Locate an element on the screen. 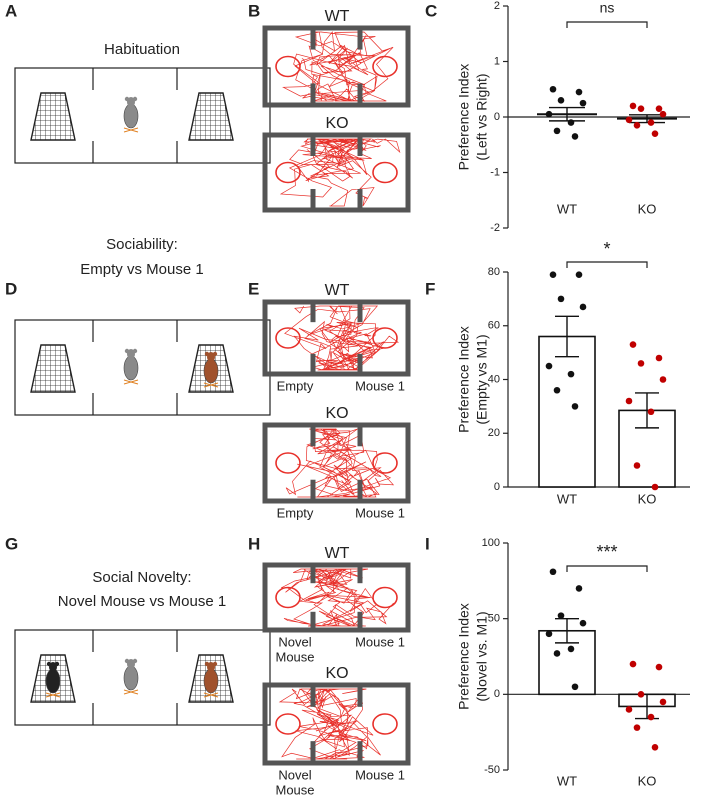 This screenshot has width=720, height=803. y-axis-label: (Left vs Right) is located at coordinates (482, 116).